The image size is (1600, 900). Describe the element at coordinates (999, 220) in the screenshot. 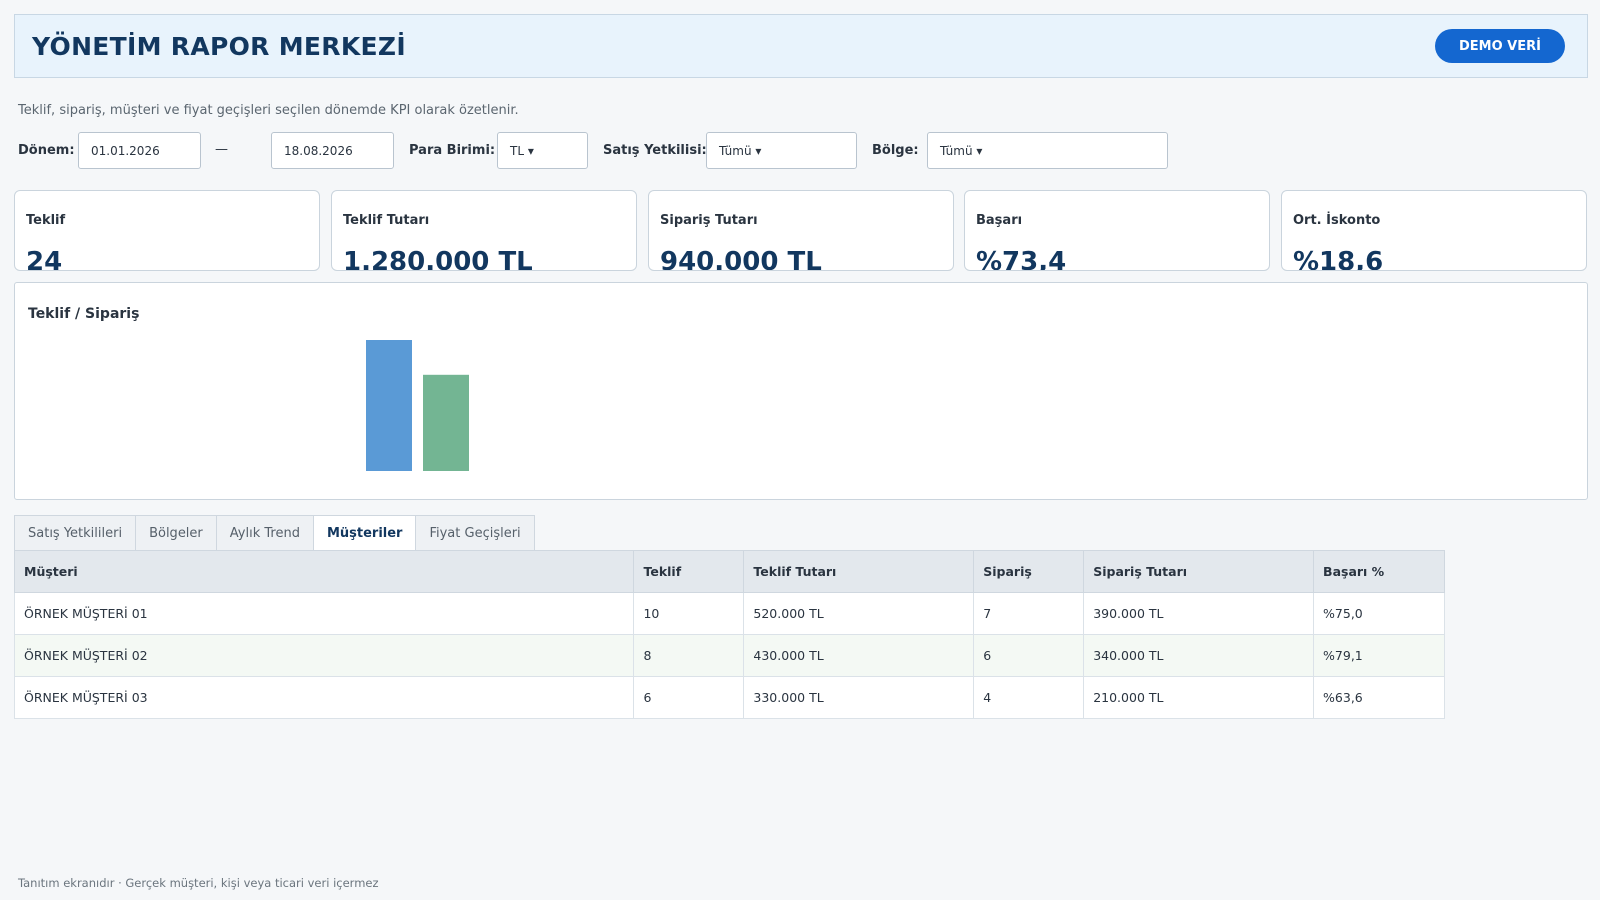

I see `kpi-label: Başarı` at that location.